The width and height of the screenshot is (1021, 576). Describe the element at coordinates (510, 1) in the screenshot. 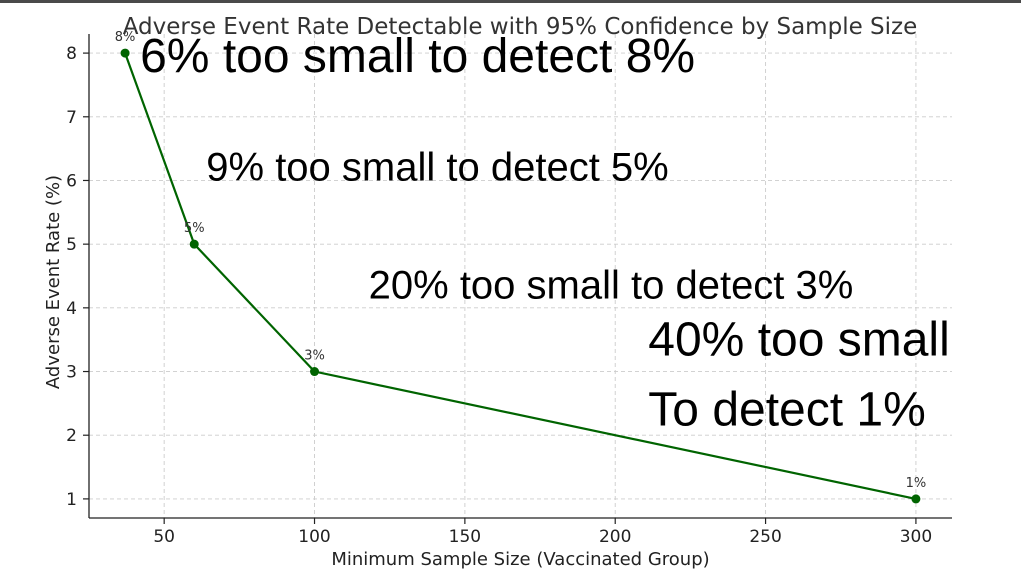

I see `top-border` at that location.